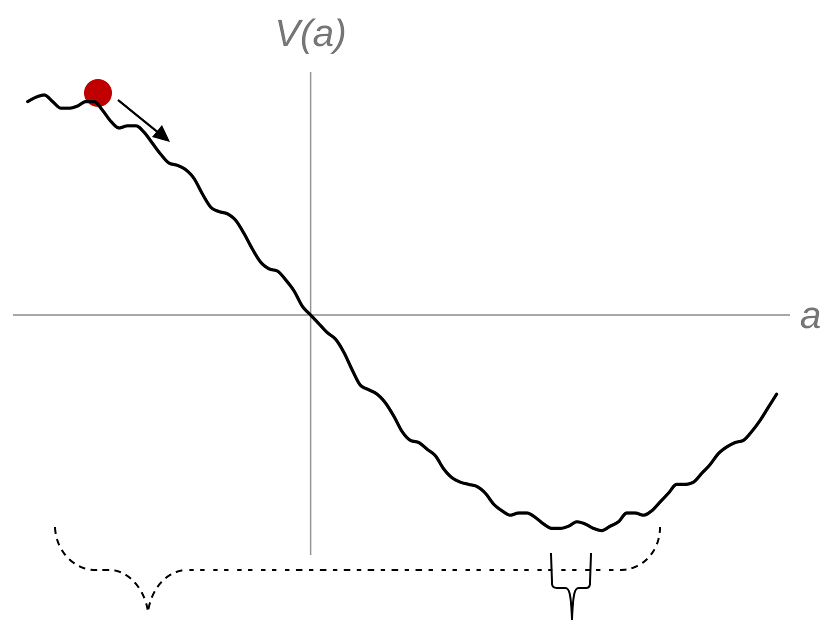 The image size is (827, 623). I want to click on y-axis-title: V(a), so click(310, 34).